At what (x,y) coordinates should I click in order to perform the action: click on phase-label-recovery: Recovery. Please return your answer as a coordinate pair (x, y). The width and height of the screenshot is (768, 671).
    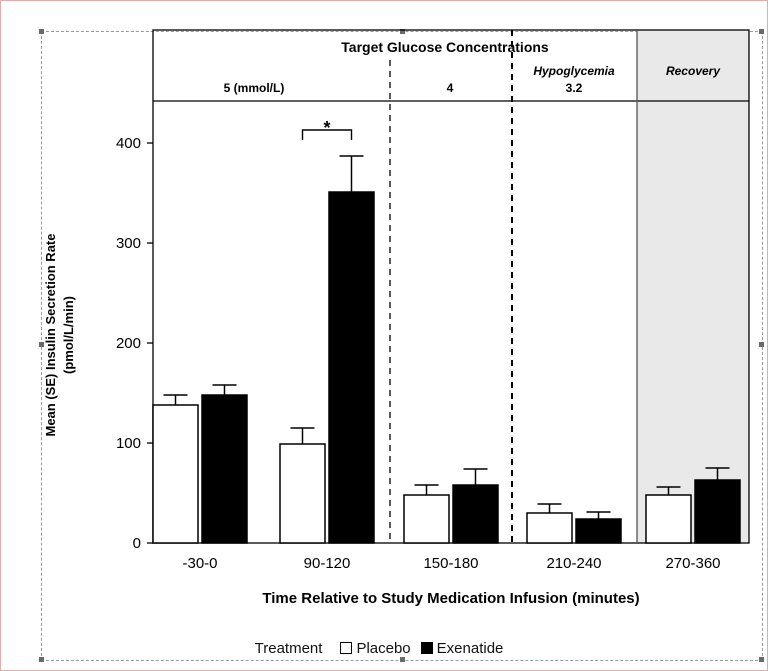
    Looking at the image, I should click on (693, 71).